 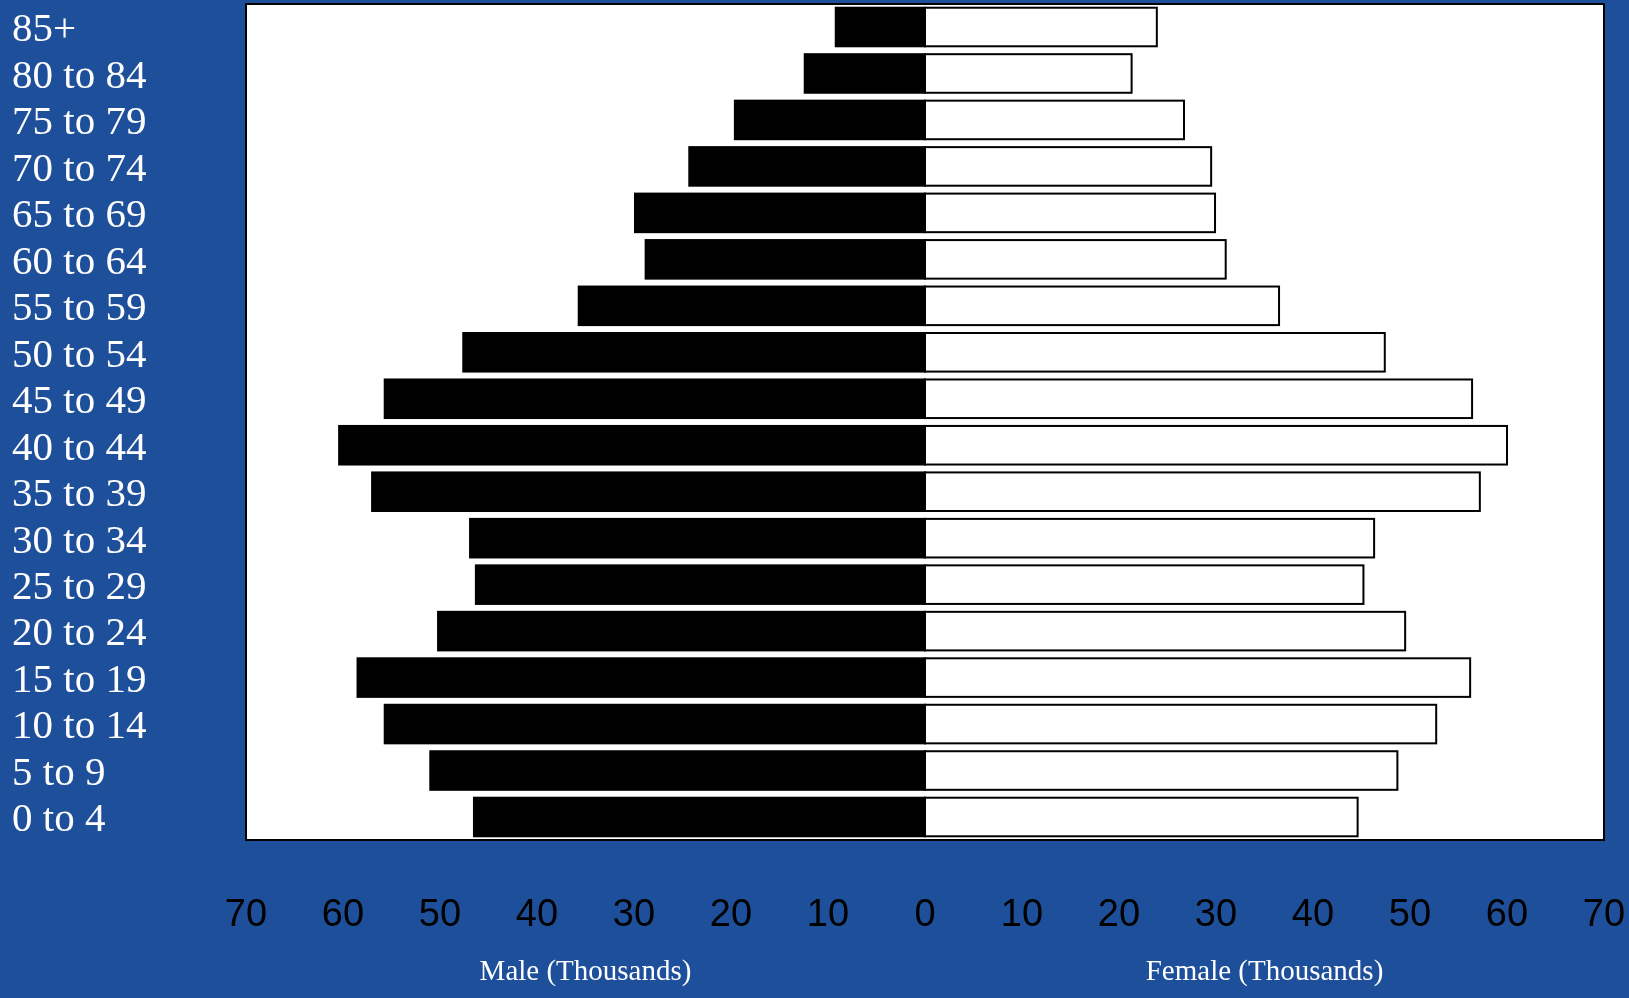 What do you see at coordinates (79, 73) in the screenshot?
I see `y-tick-label: 80 to 84` at bounding box center [79, 73].